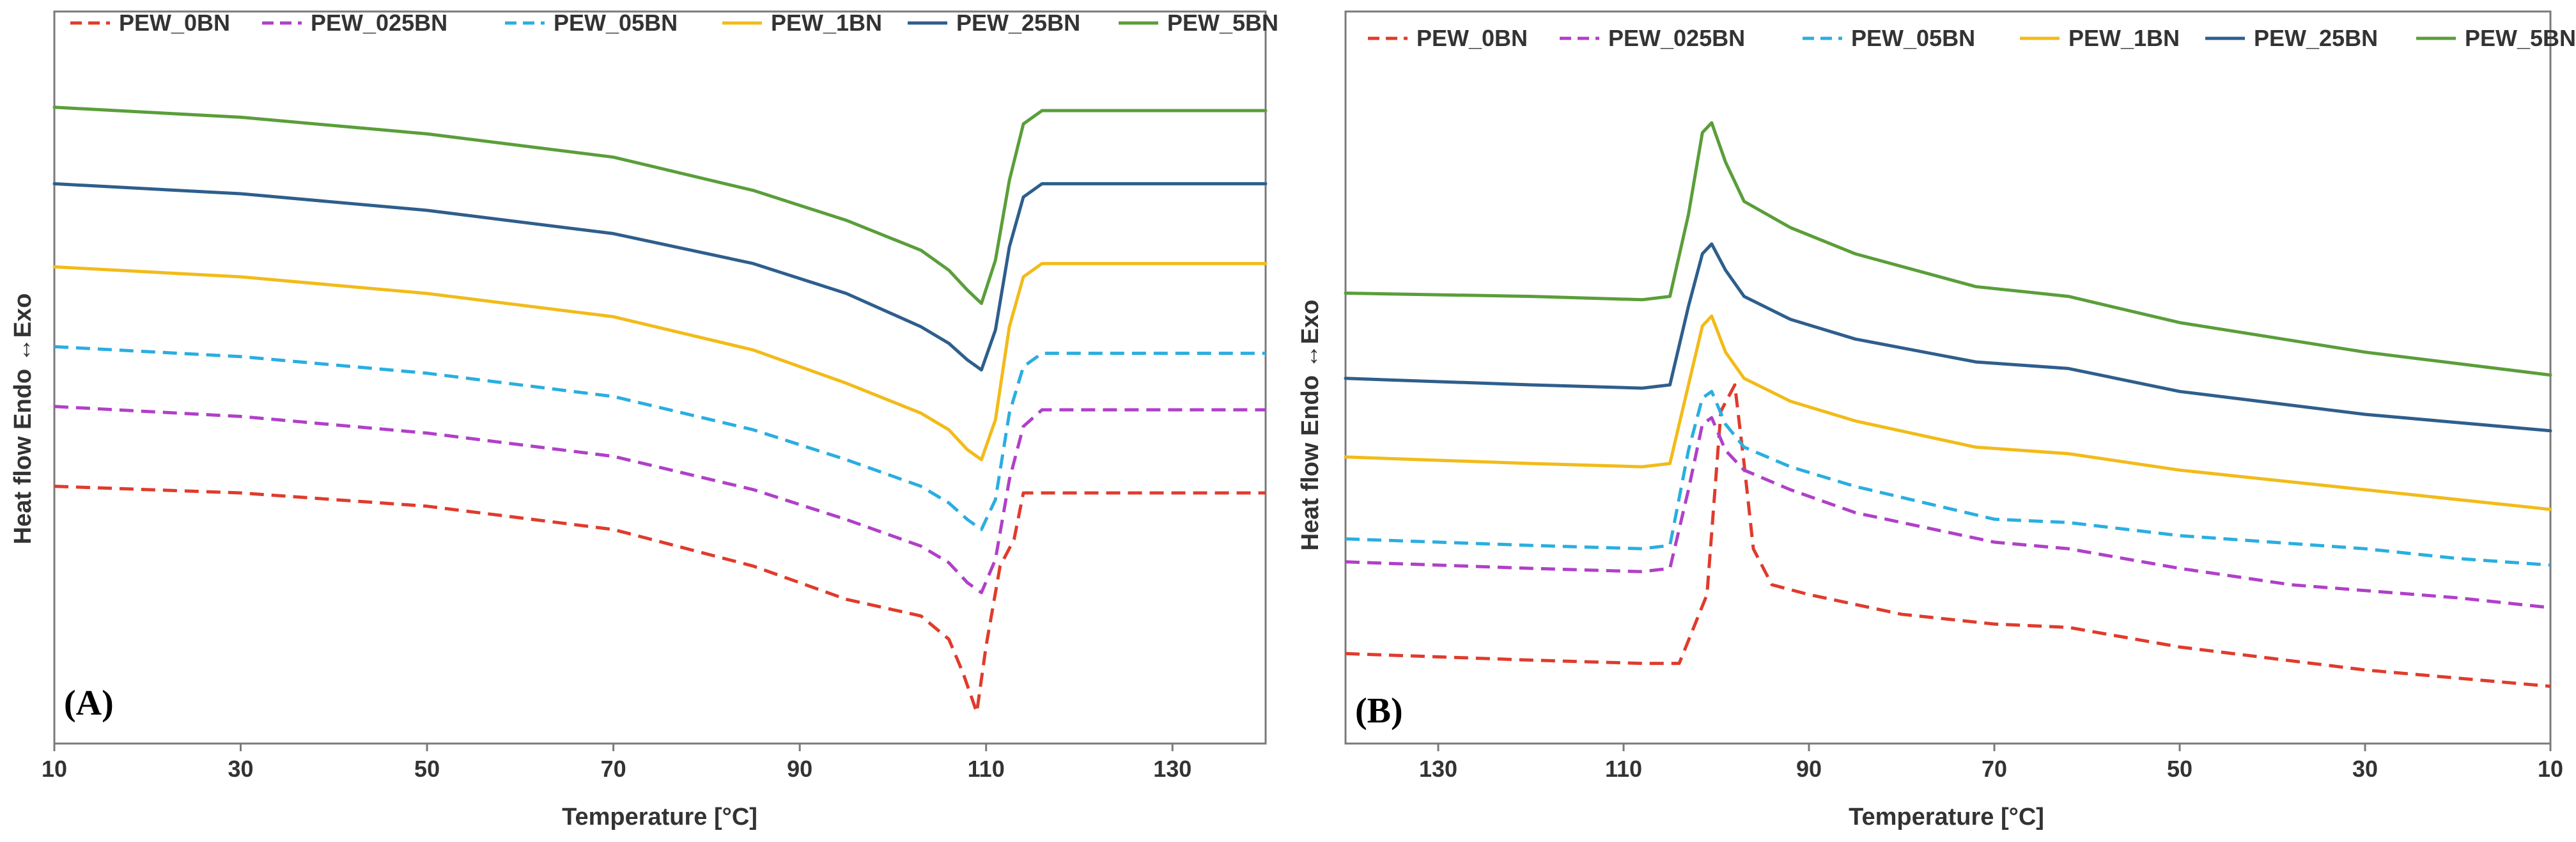 The height and width of the screenshot is (842, 2576). What do you see at coordinates (660, 599) in the screenshot?
I see `series-line-pew_0bn` at bounding box center [660, 599].